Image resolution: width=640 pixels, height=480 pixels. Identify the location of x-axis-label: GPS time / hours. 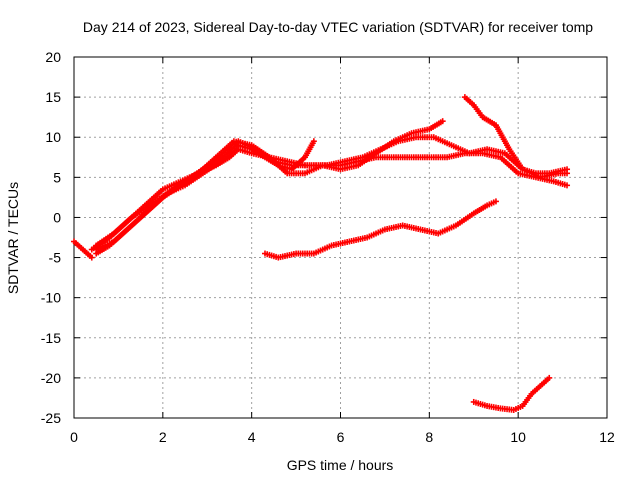
(340, 465).